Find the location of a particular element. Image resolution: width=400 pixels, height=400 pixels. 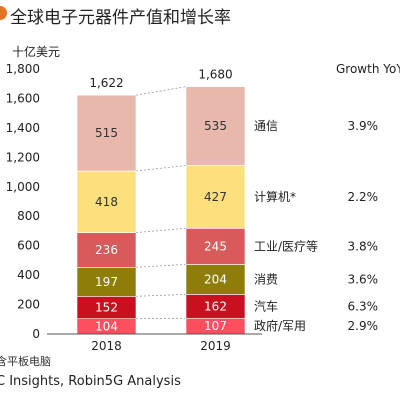

y-tick-label: 1,400 is located at coordinates (23, 128).